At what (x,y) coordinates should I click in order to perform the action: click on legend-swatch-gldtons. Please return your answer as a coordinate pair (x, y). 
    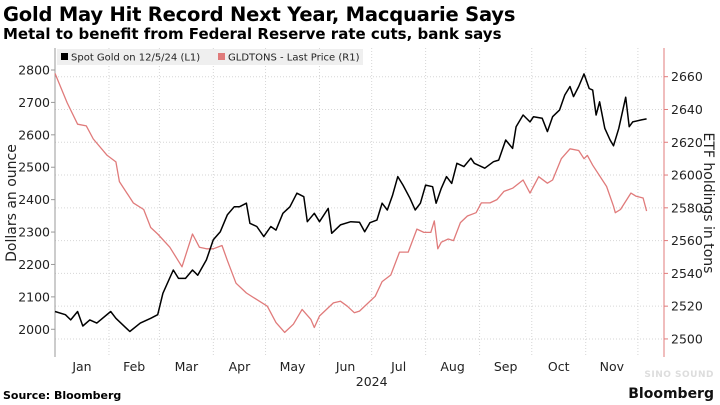
    Looking at the image, I should click on (221, 56).